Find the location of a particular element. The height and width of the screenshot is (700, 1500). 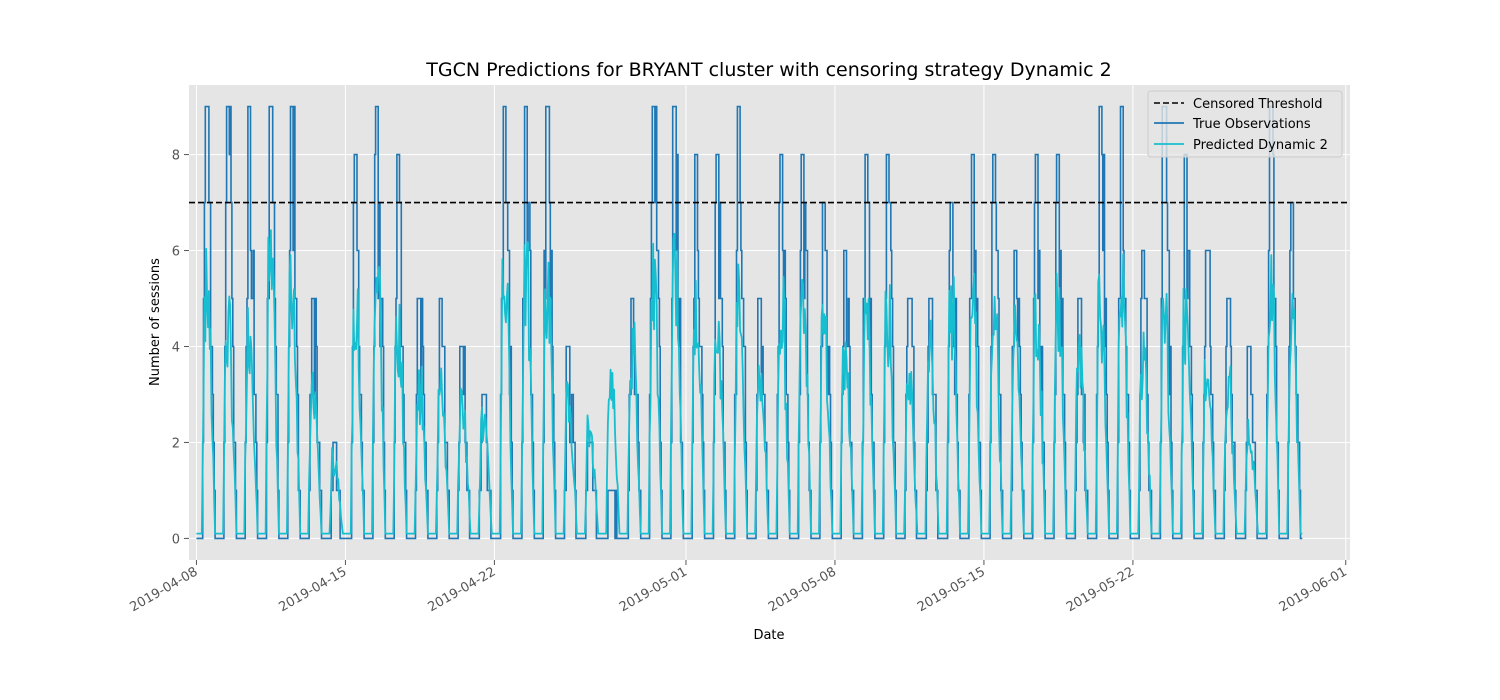

x-tick-label: 2019-05-22 is located at coordinates (1100, 589).